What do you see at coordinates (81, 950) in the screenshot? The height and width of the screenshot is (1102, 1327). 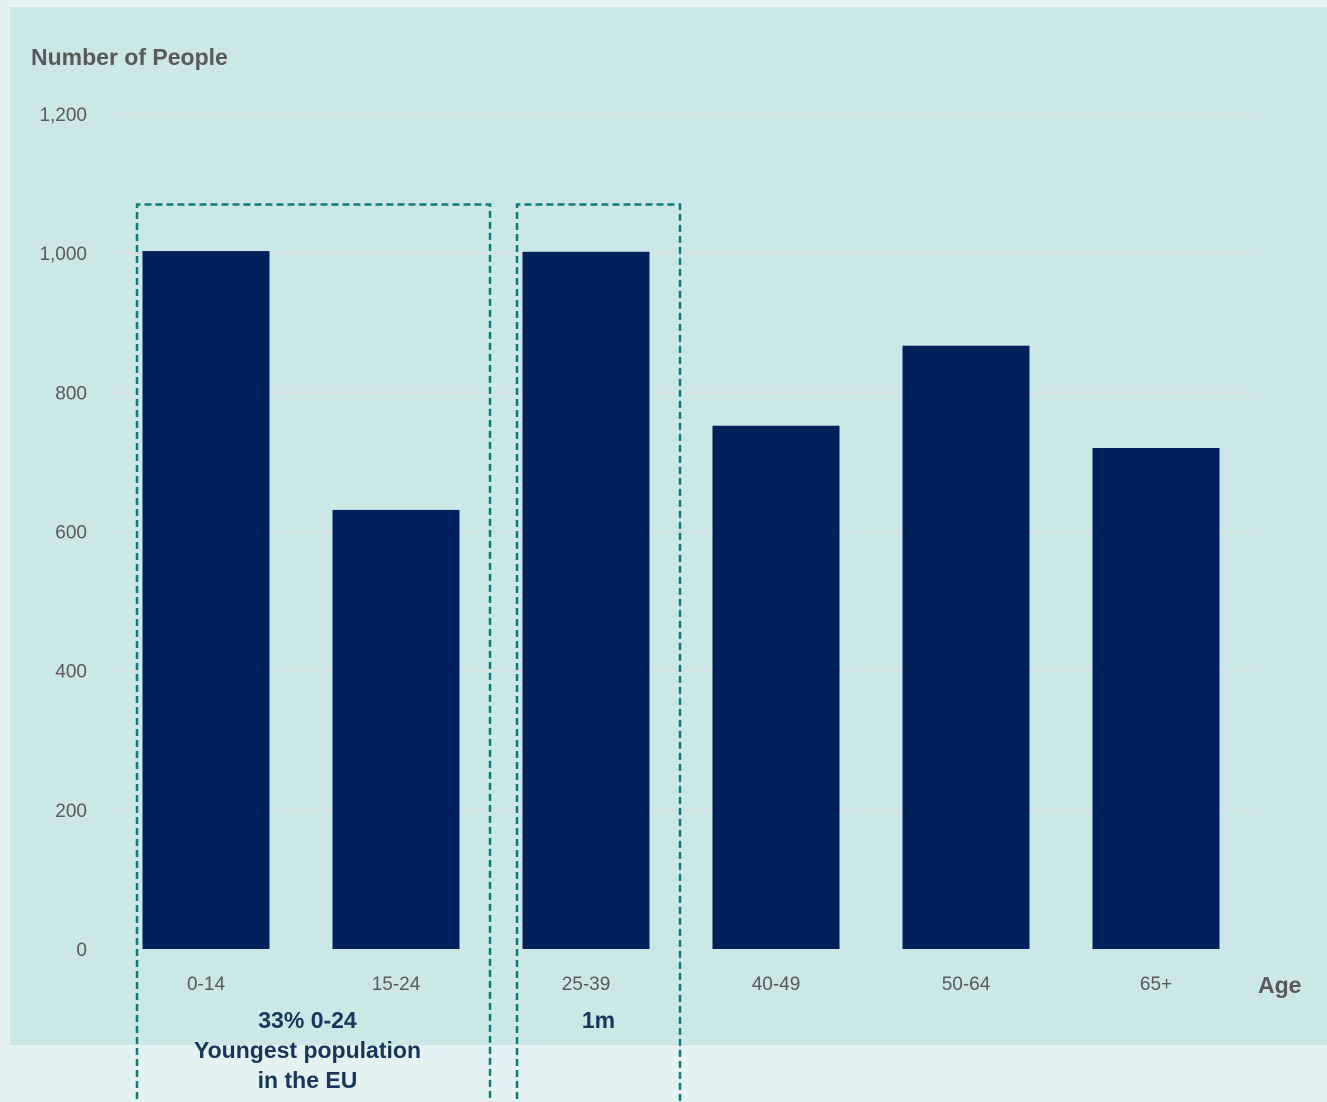 I see `y-tick-label: 0` at bounding box center [81, 950].